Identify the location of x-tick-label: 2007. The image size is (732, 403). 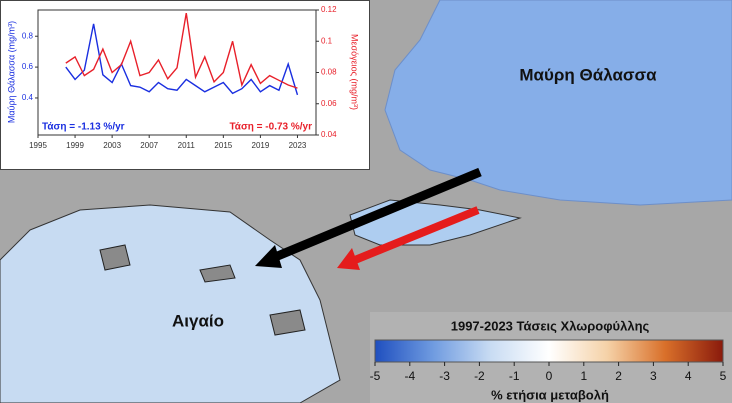
(149, 145).